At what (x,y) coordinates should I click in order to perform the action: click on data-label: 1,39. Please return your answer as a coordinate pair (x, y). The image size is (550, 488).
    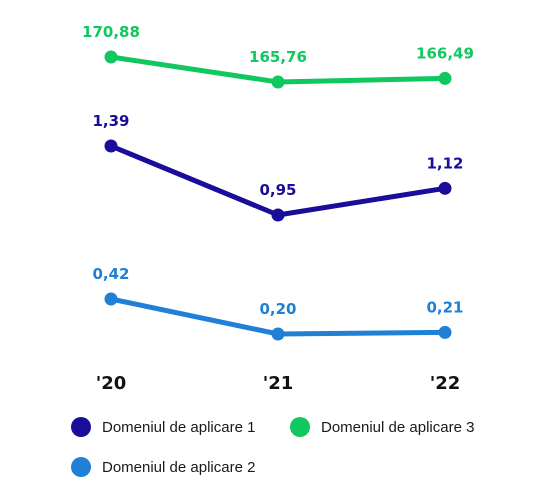
    Looking at the image, I should click on (110, 121).